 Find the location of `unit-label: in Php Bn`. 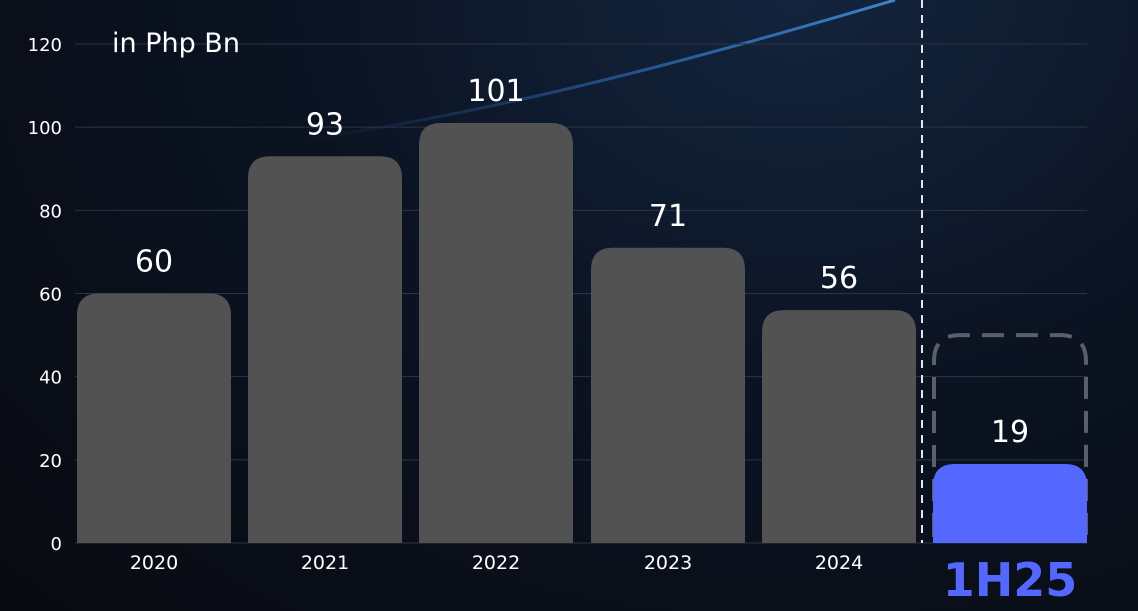

unit-label: in Php Bn is located at coordinates (176, 43).